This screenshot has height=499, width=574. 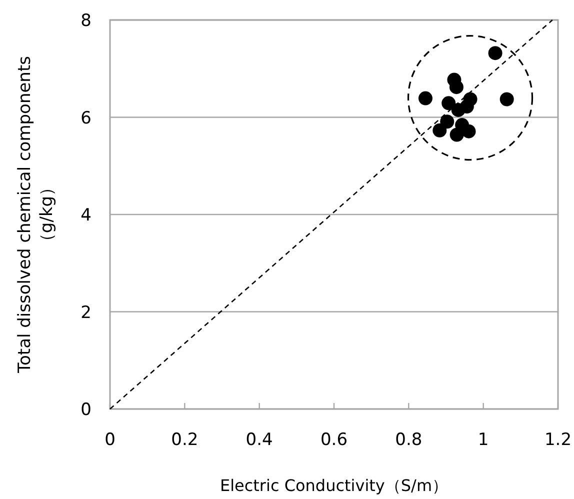 What do you see at coordinates (86, 21) in the screenshot?
I see `y-tick-label: 8` at bounding box center [86, 21].